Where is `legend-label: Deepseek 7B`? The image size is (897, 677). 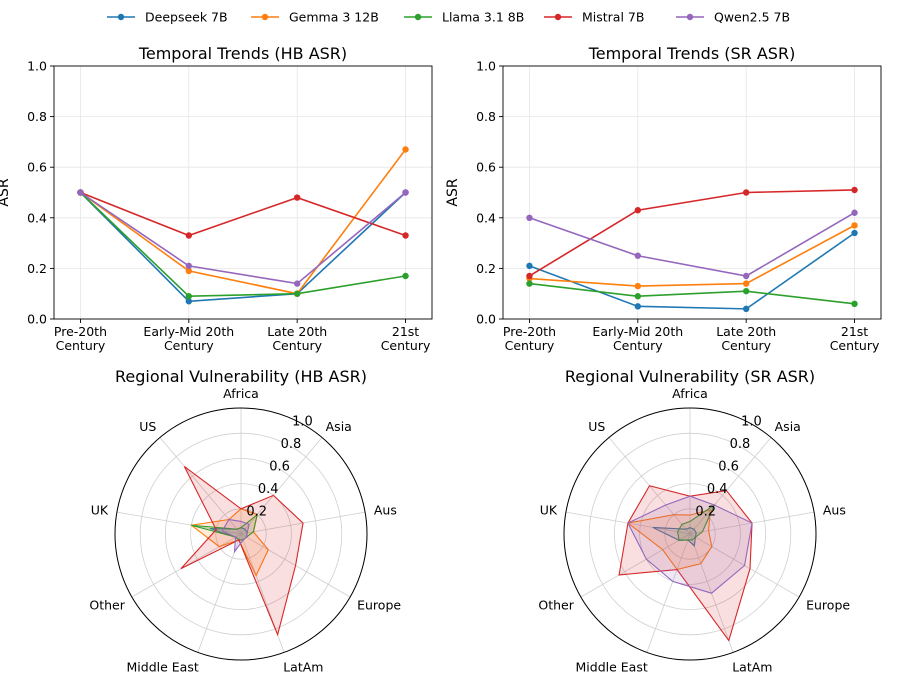
legend-label: Deepseek 7B is located at coordinates (186, 17).